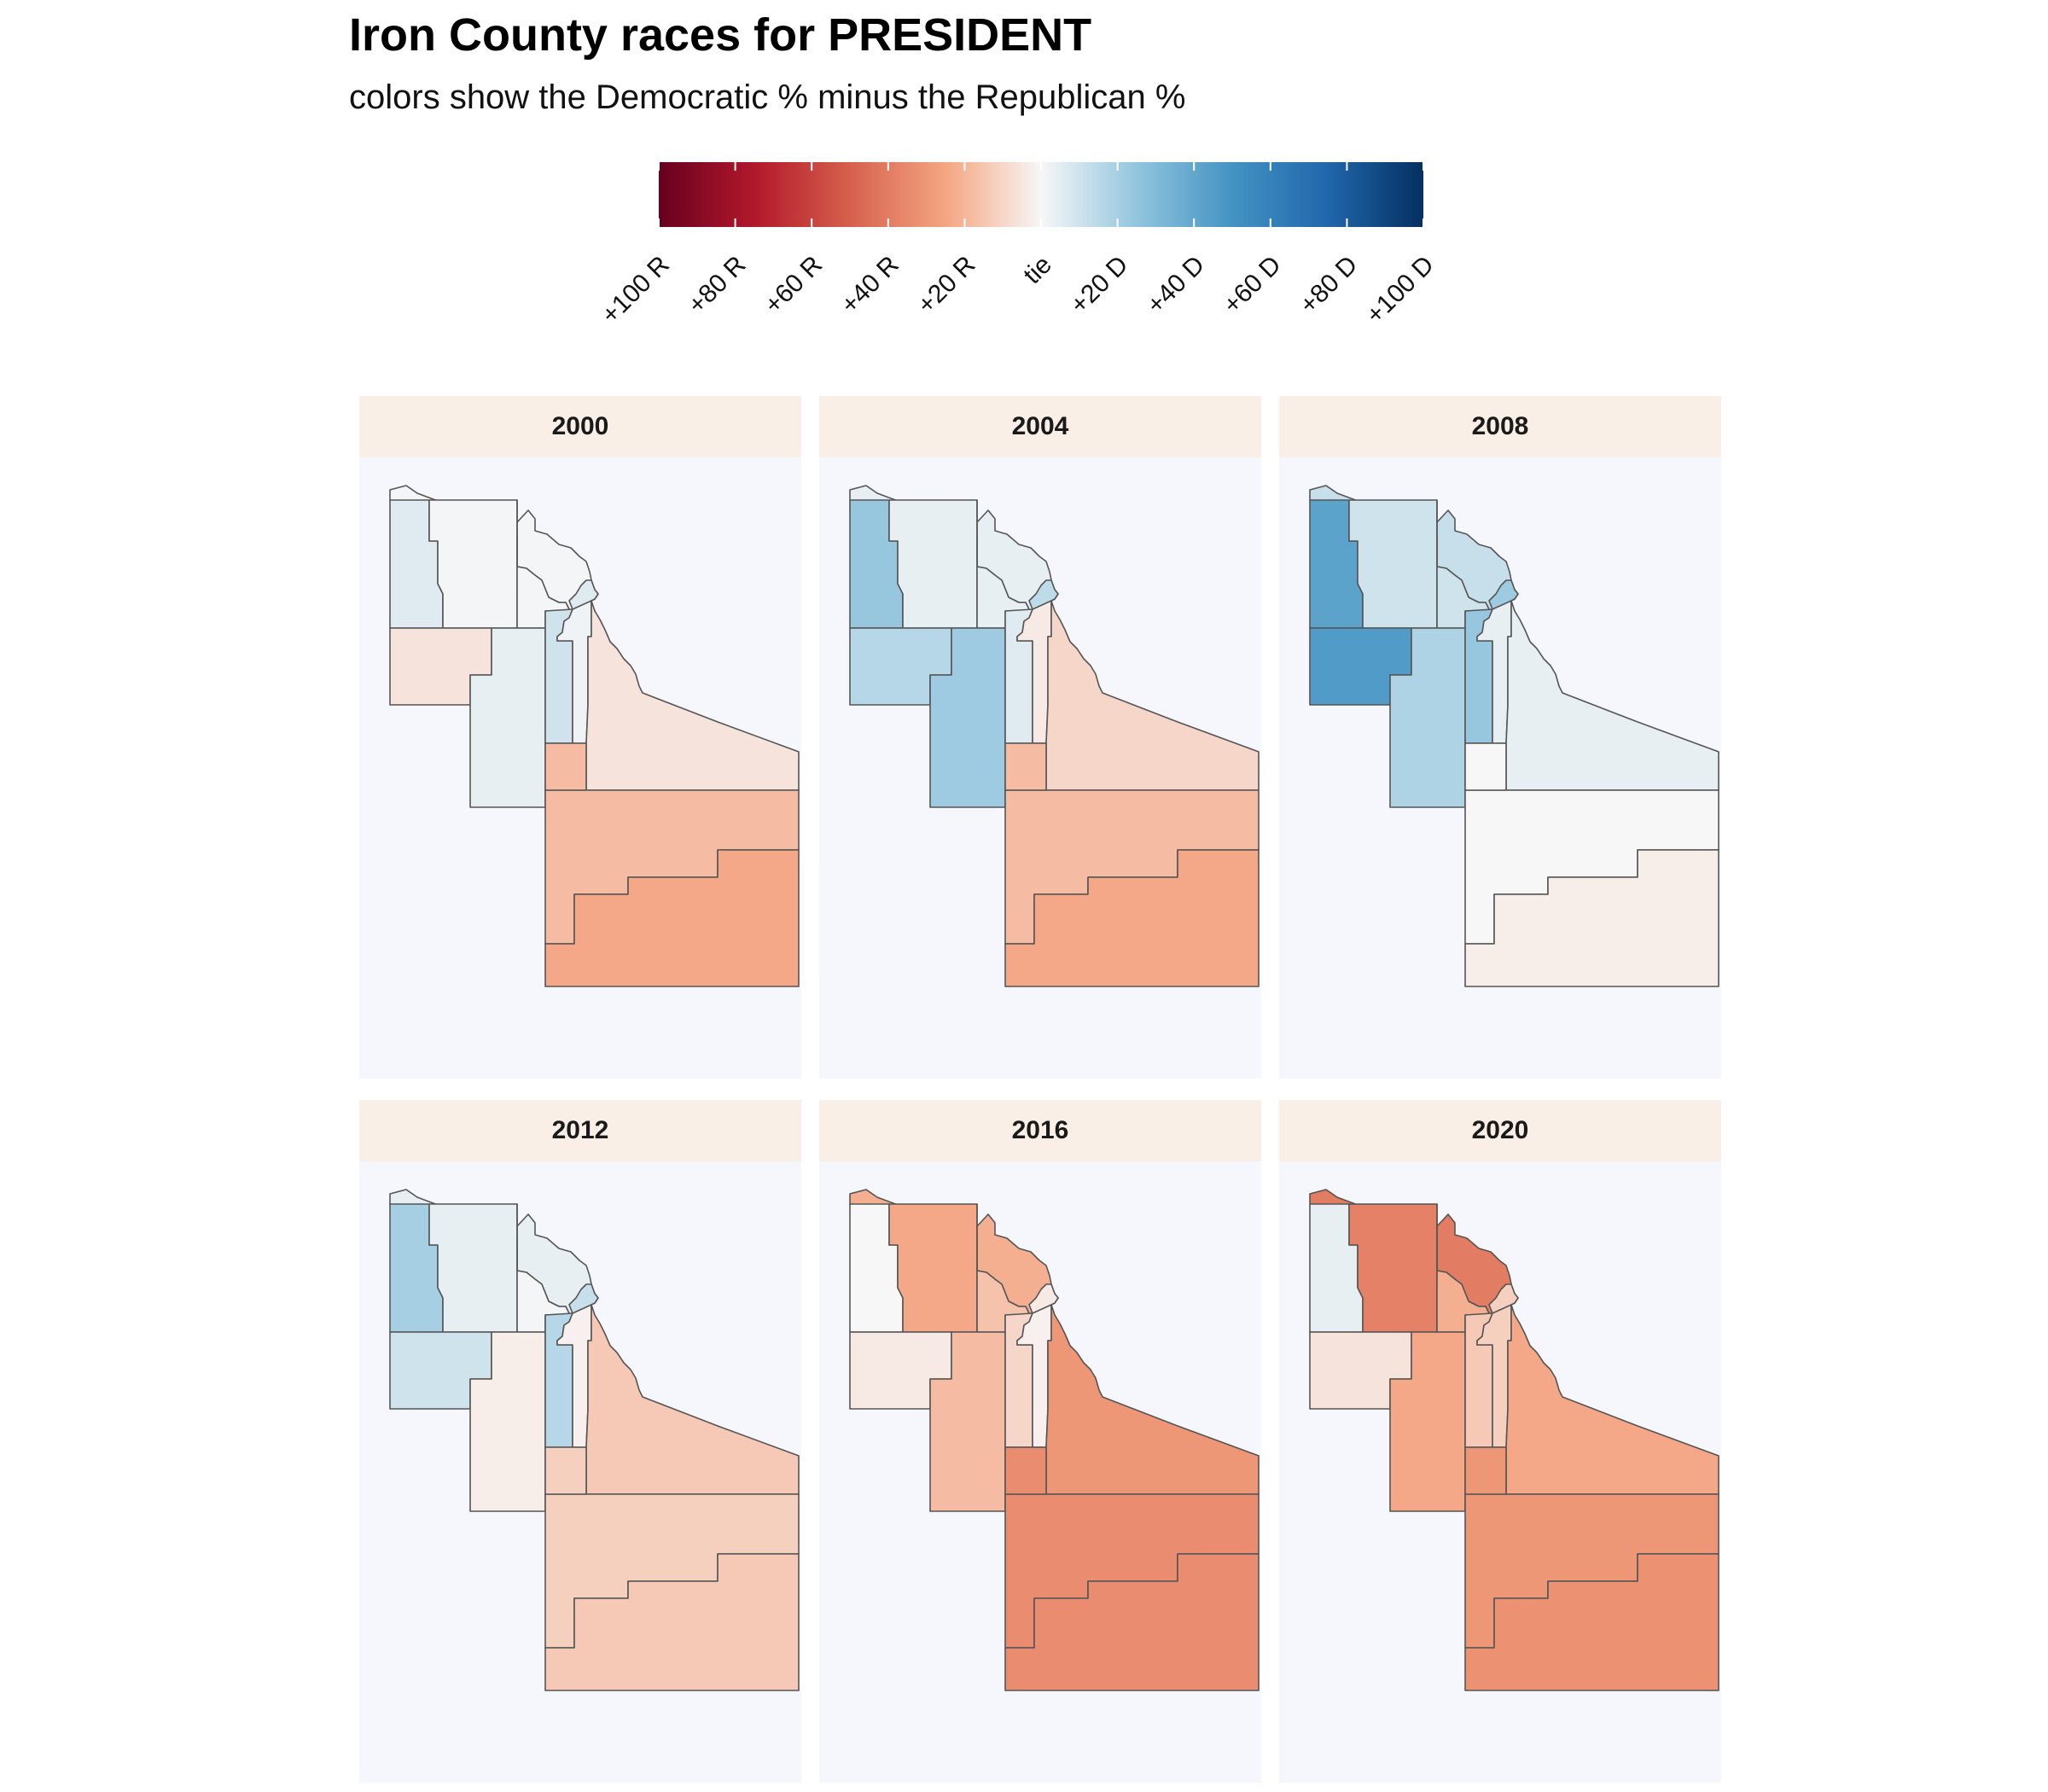  I want to click on facet-strip: 2012, so click(580, 1130).